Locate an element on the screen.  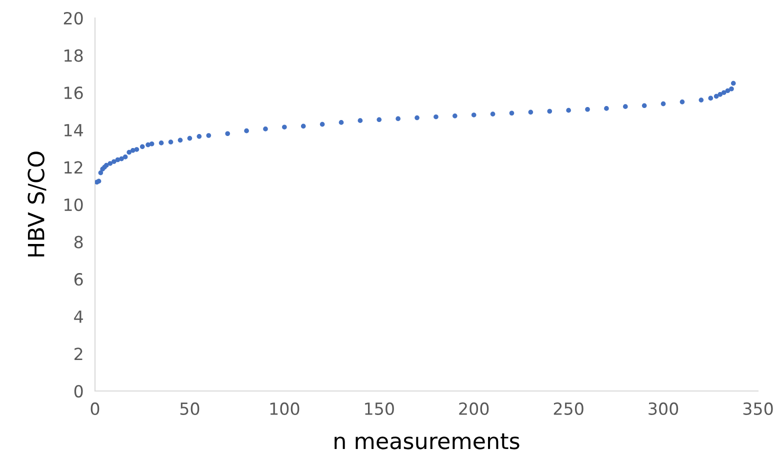
x-tick-label: 50 is located at coordinates (190, 409).